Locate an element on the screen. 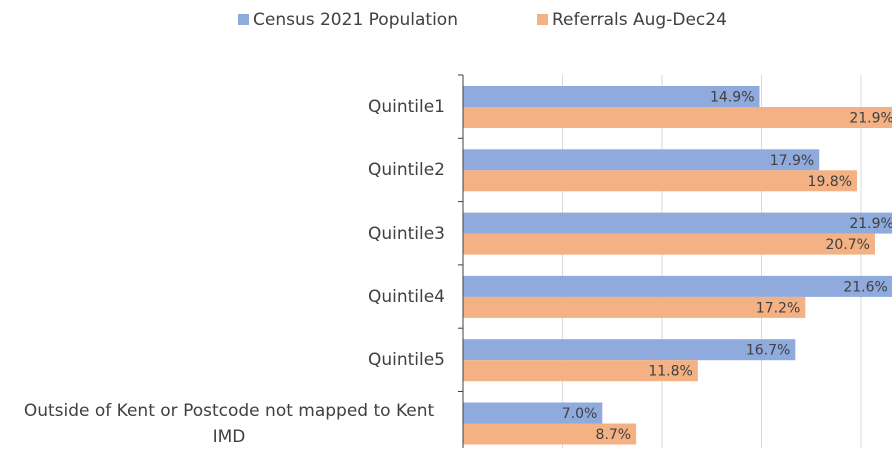 This screenshot has height=450, width=892. category-text: Quintile5 is located at coordinates (406, 360).